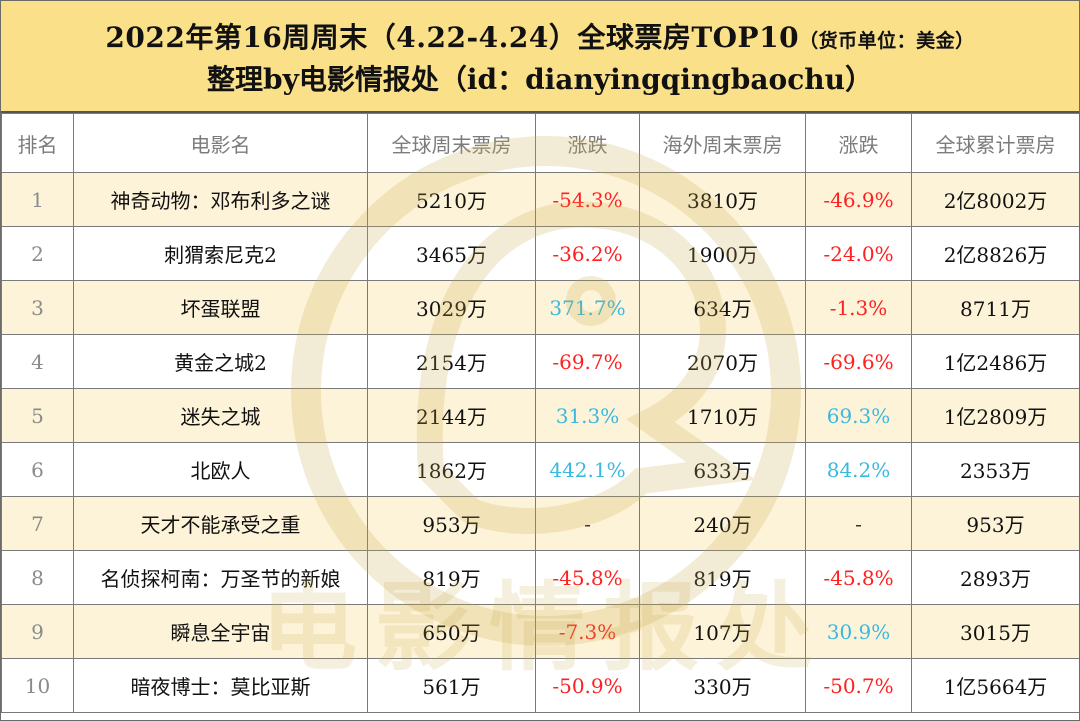 The width and height of the screenshot is (1080, 721). What do you see at coordinates (995, 469) in the screenshot?
I see `cumulative-cell: 2353万` at bounding box center [995, 469].